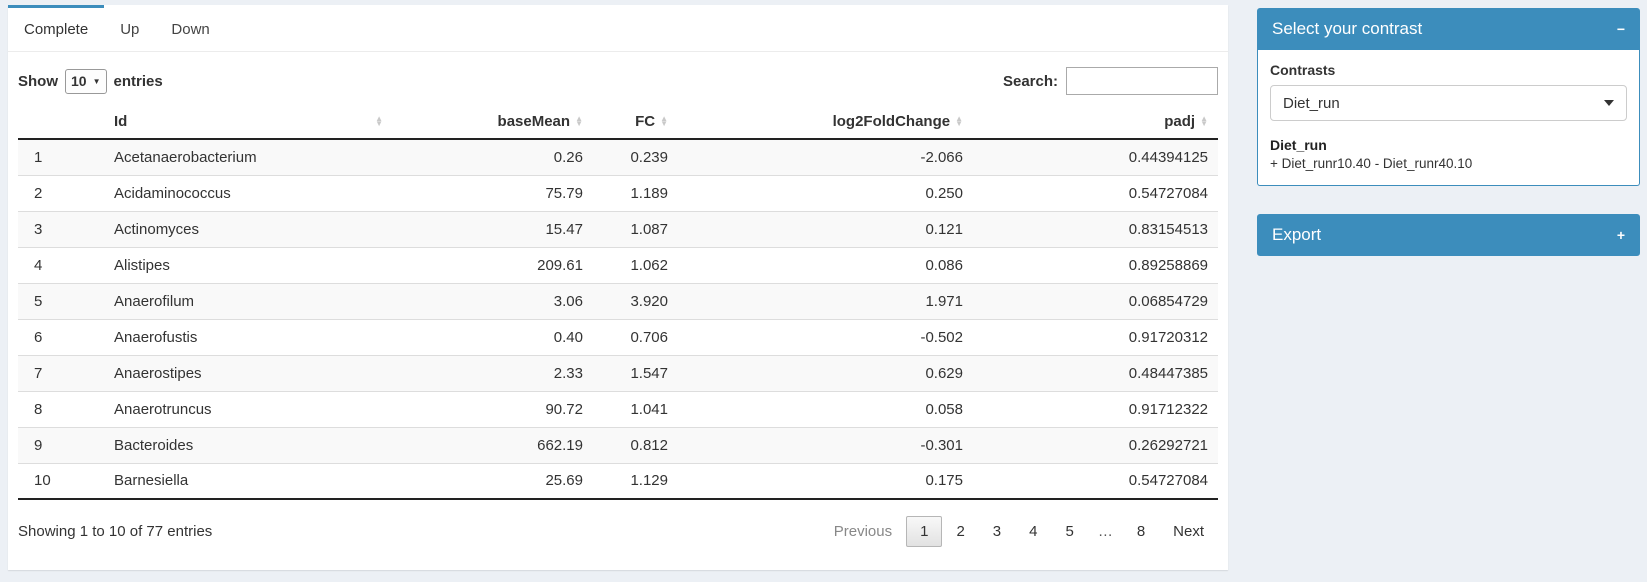 The width and height of the screenshot is (1647, 582). I want to click on select-caret-icon: ▼, so click(96, 81).